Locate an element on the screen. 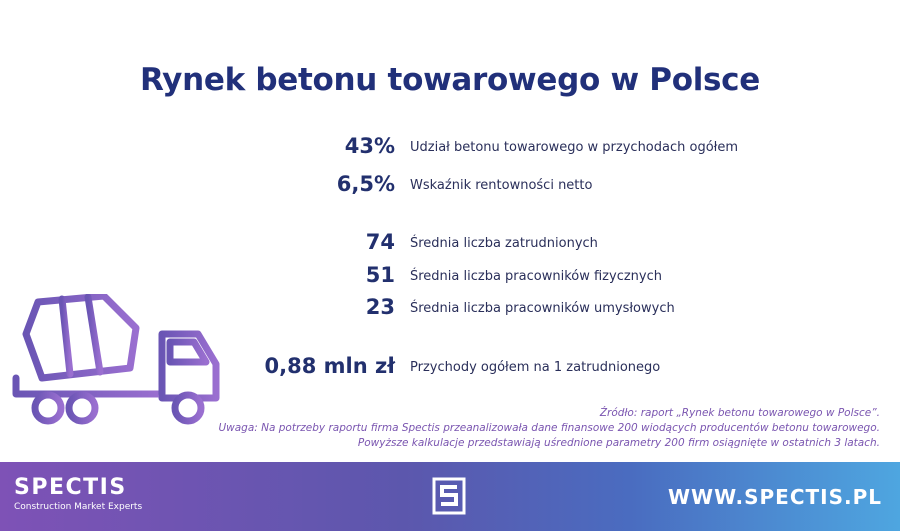  stat-row-physical-workers: 51 Średnia liczba pracowników fizycznych is located at coordinates (450, 275).